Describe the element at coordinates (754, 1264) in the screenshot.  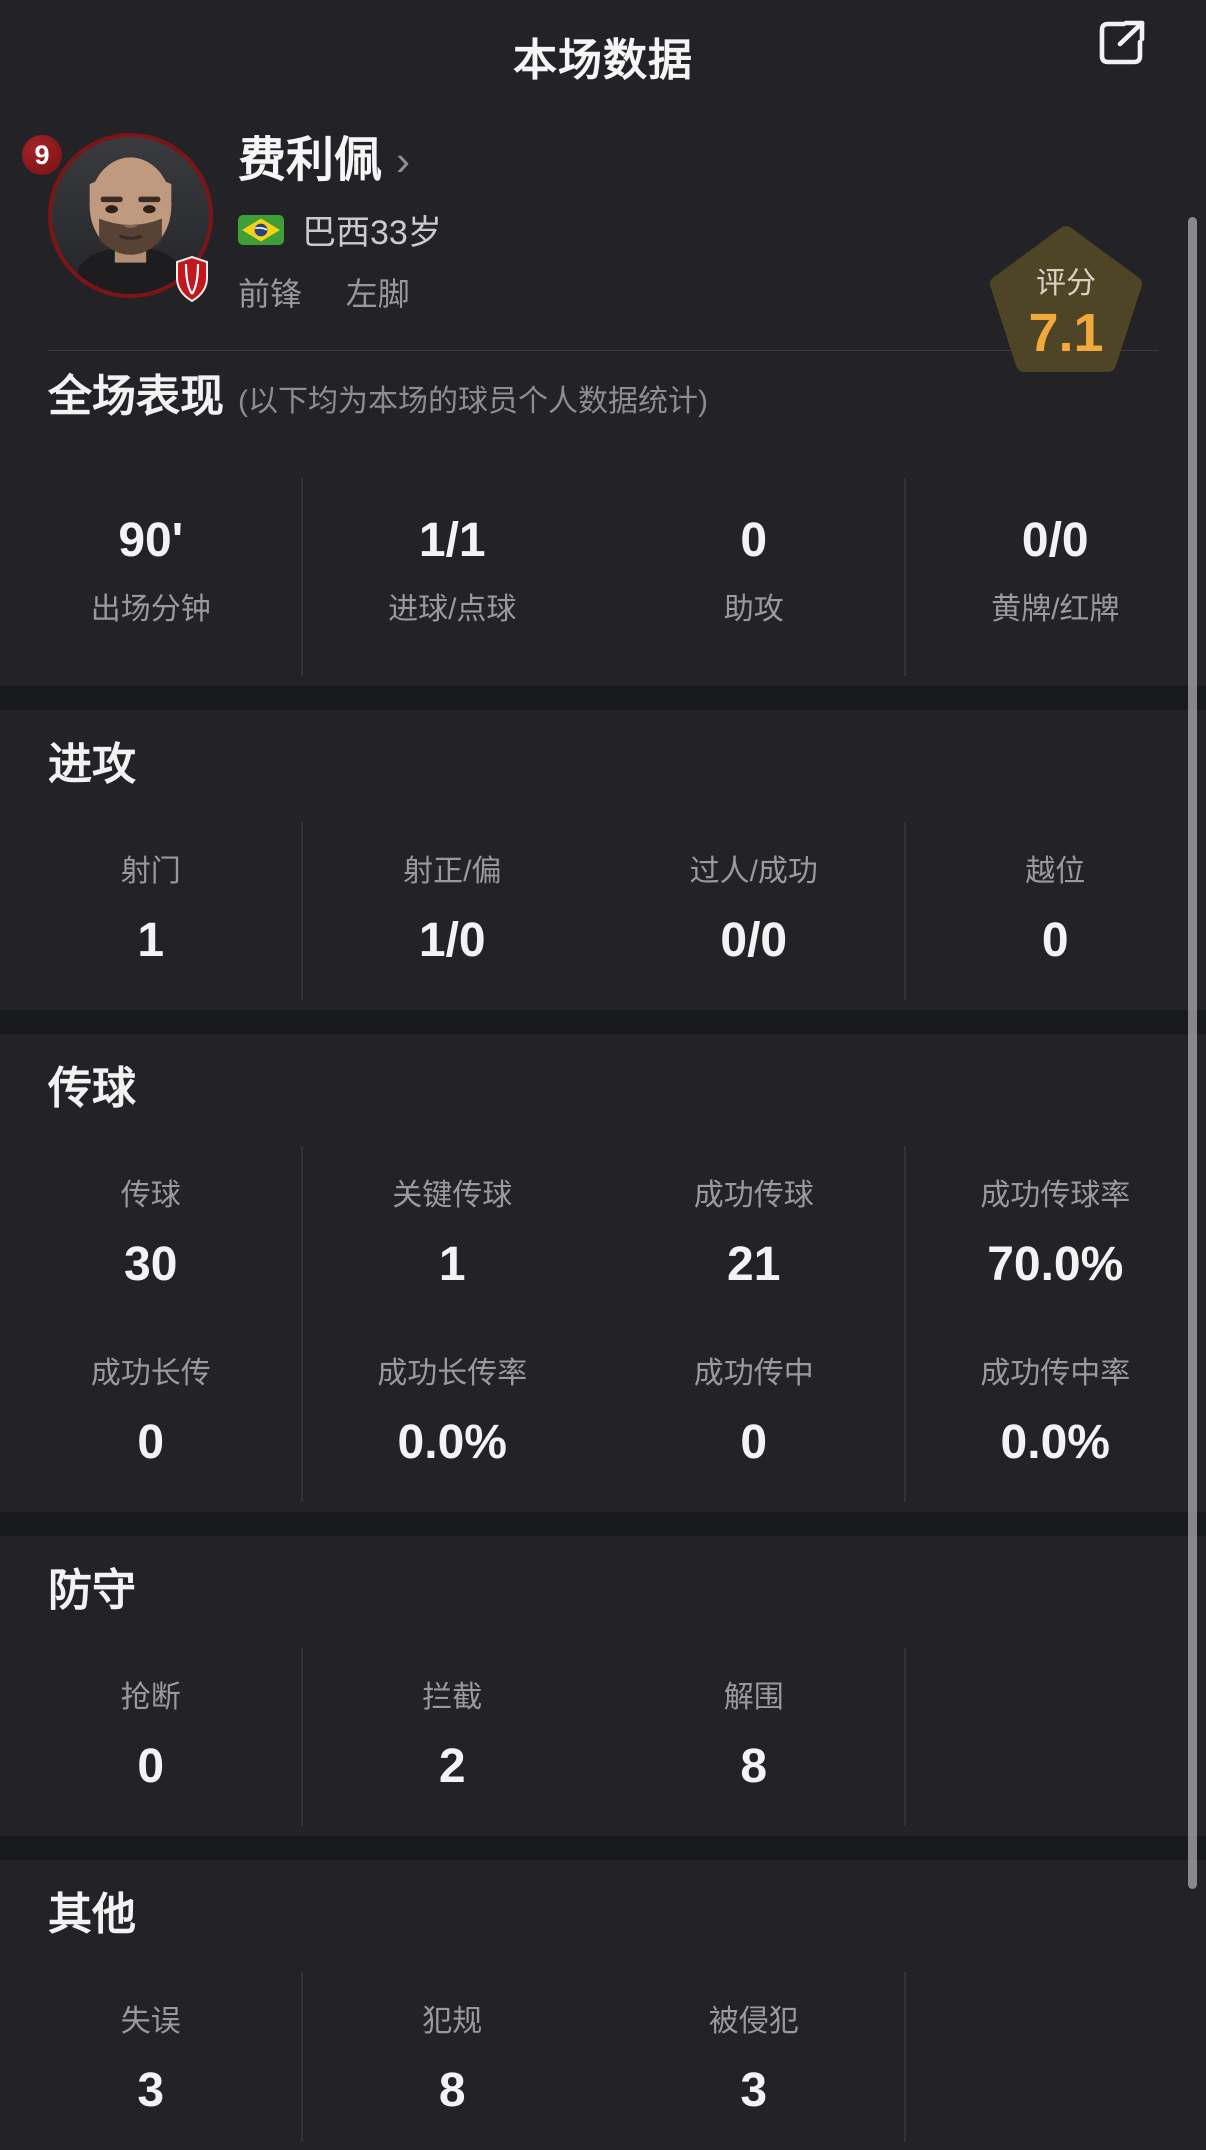
I see `stat-value: 21` at that location.